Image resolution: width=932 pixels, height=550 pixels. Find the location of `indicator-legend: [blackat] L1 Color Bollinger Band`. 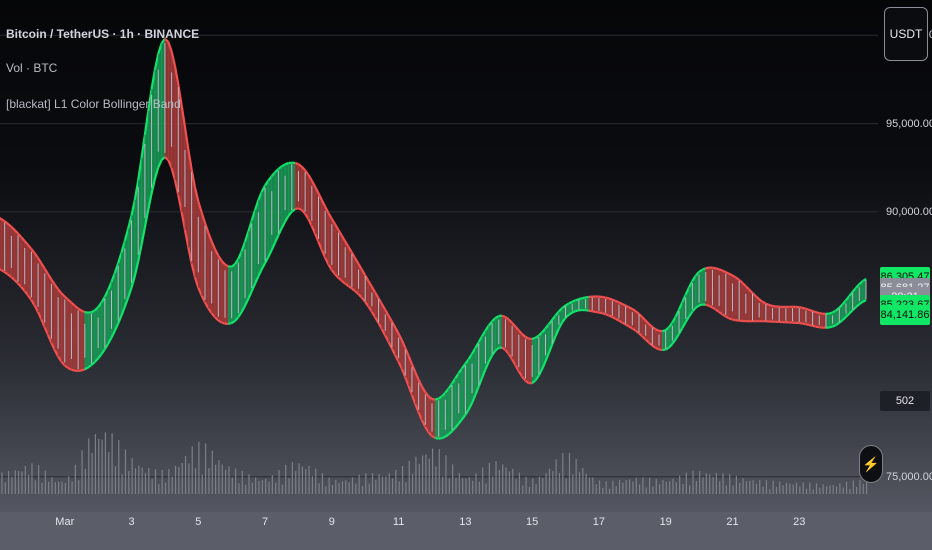

indicator-legend: [blackat] L1 Color Bollinger Band is located at coordinates (93, 104).